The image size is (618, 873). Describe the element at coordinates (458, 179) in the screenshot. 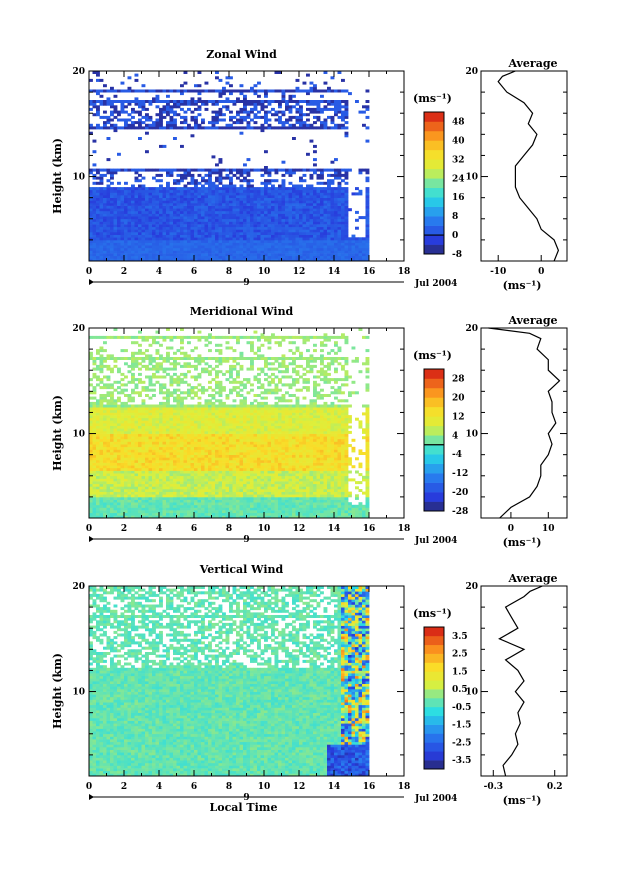

I see `colorbar-label: 24` at that location.